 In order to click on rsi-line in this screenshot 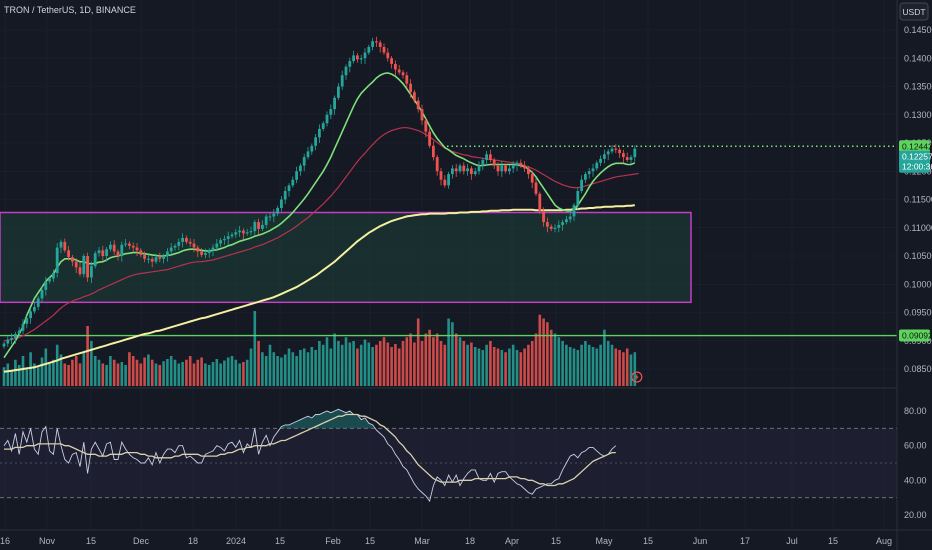, I will do `click(310, 450)`.